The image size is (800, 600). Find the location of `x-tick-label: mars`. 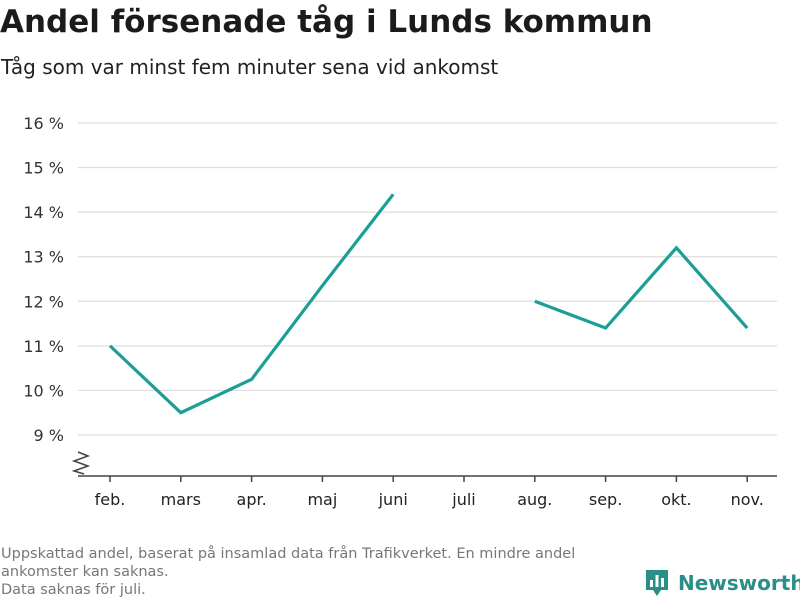

x-tick-label: mars is located at coordinates (181, 499).